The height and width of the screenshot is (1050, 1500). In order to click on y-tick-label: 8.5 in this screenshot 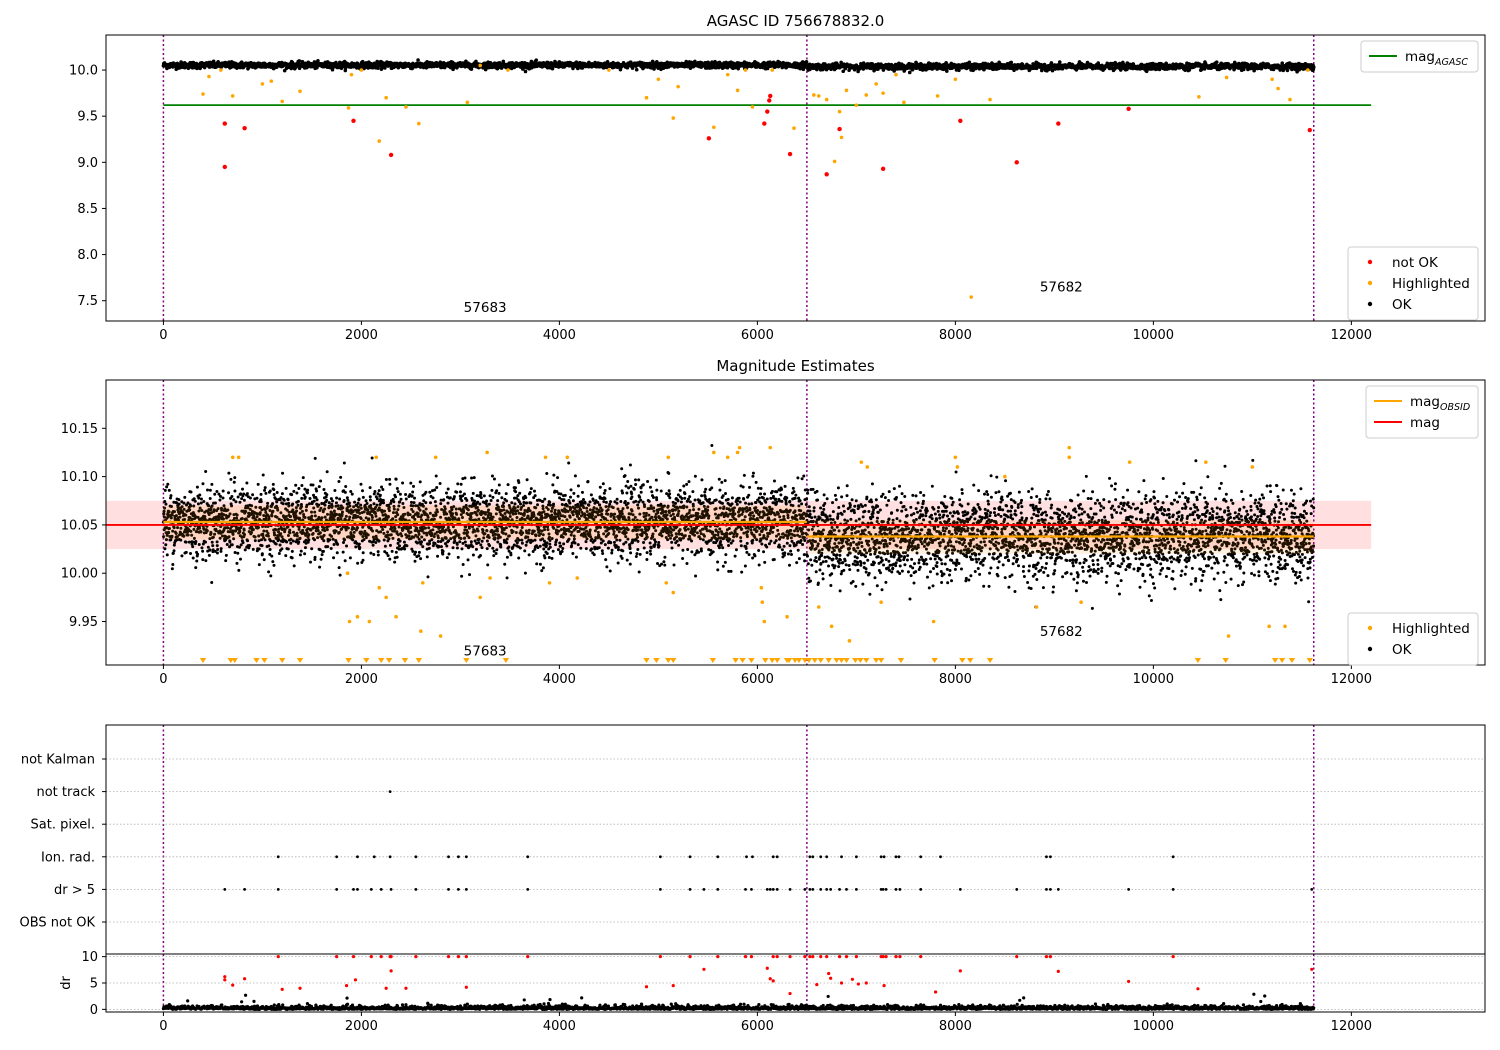, I will do `click(87, 209)`.